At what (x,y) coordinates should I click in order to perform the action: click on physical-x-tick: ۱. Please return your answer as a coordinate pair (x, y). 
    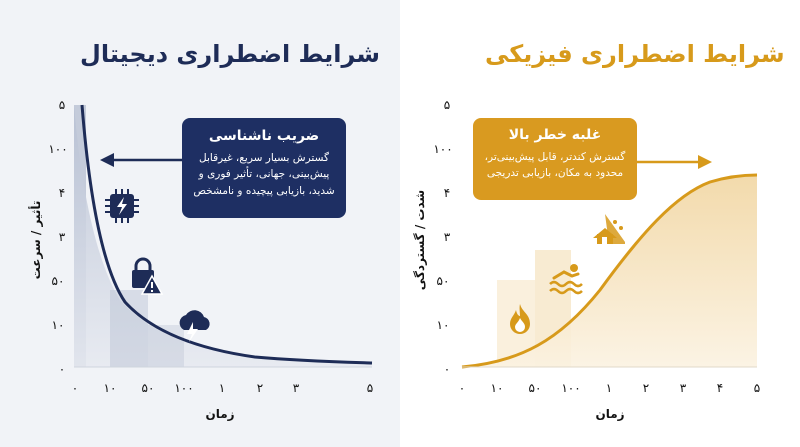
    Looking at the image, I should click on (609, 388).